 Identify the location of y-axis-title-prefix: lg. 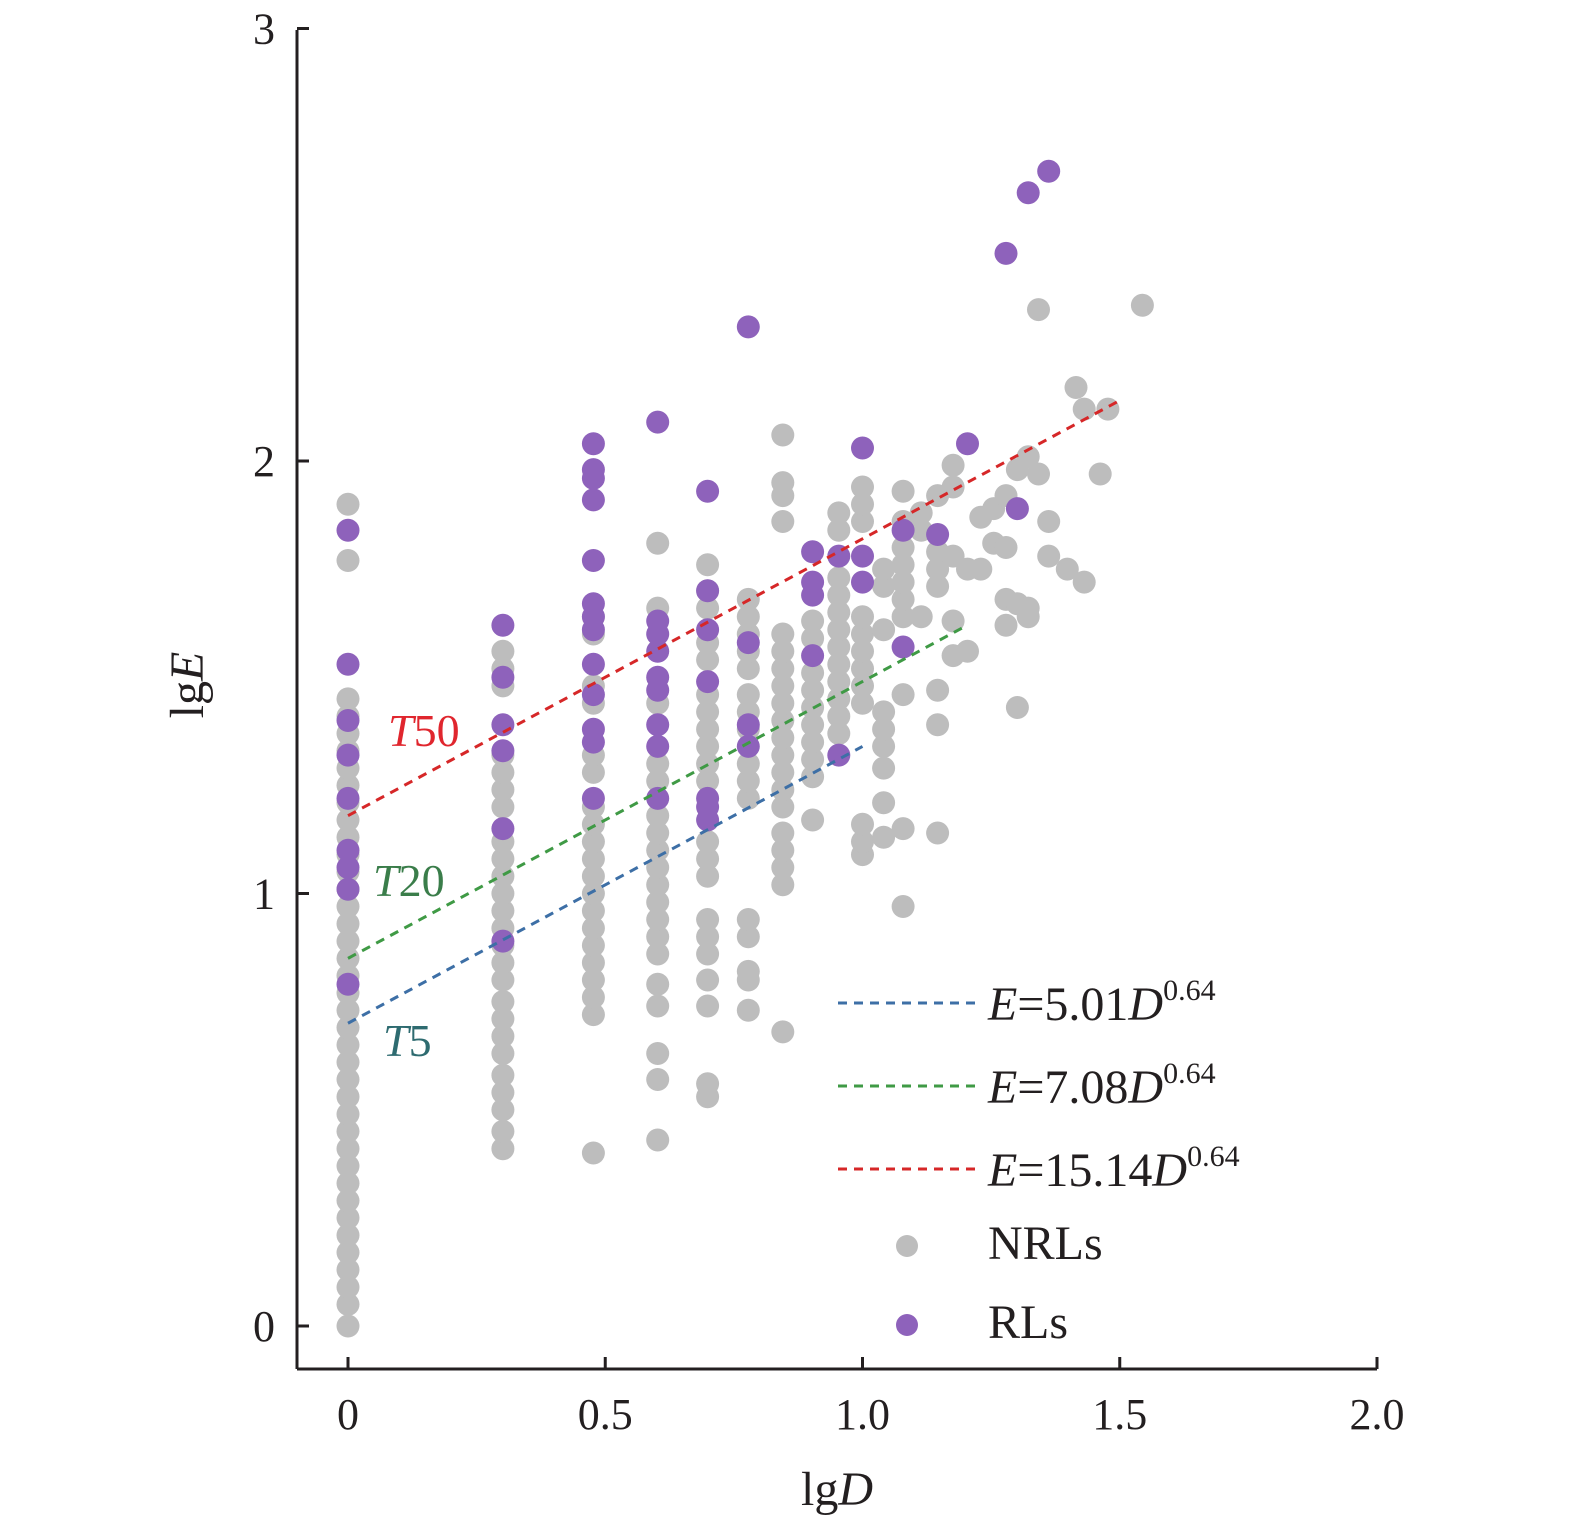
(187, 699).